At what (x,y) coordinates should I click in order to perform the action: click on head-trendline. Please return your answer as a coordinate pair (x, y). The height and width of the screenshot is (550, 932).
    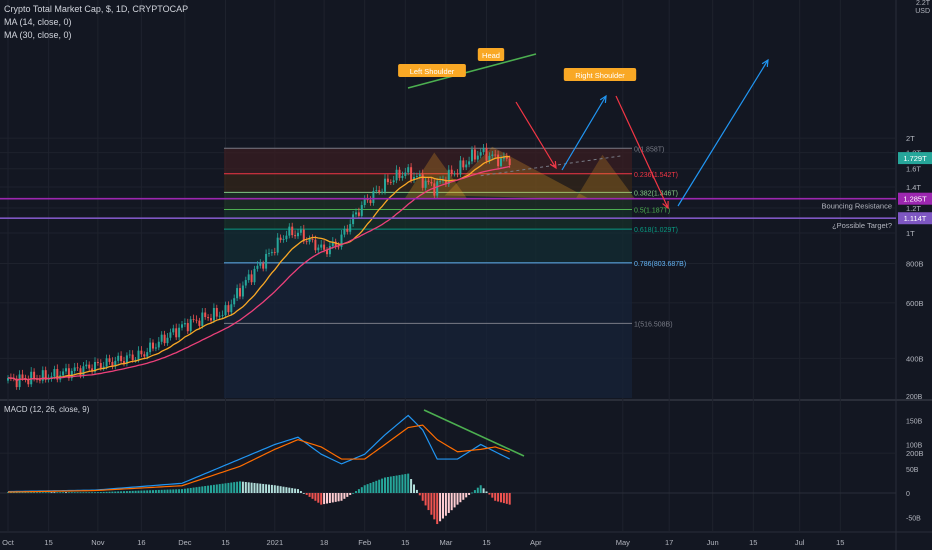
    Looking at the image, I should click on (472, 71).